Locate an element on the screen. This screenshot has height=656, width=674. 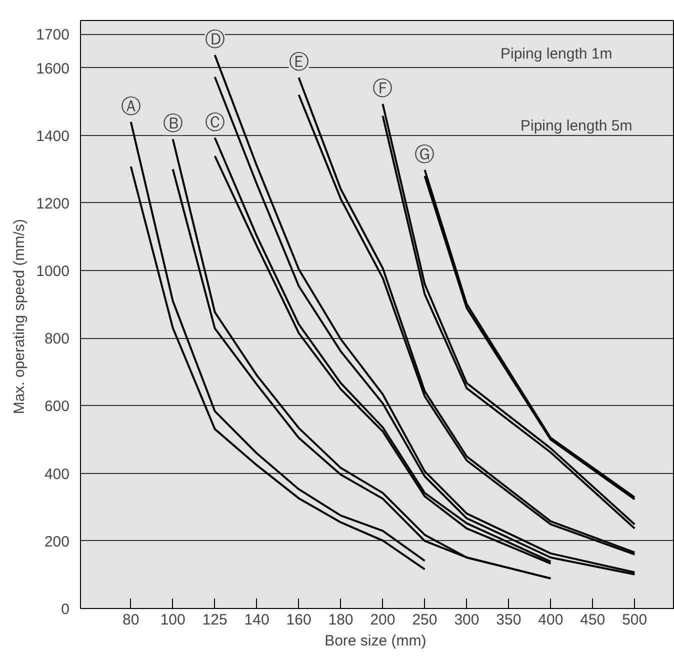
x-tick-label: 350 is located at coordinates (509, 620).